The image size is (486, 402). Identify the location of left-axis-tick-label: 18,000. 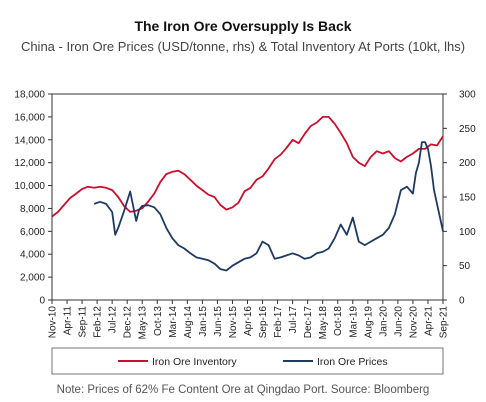
(29, 95).